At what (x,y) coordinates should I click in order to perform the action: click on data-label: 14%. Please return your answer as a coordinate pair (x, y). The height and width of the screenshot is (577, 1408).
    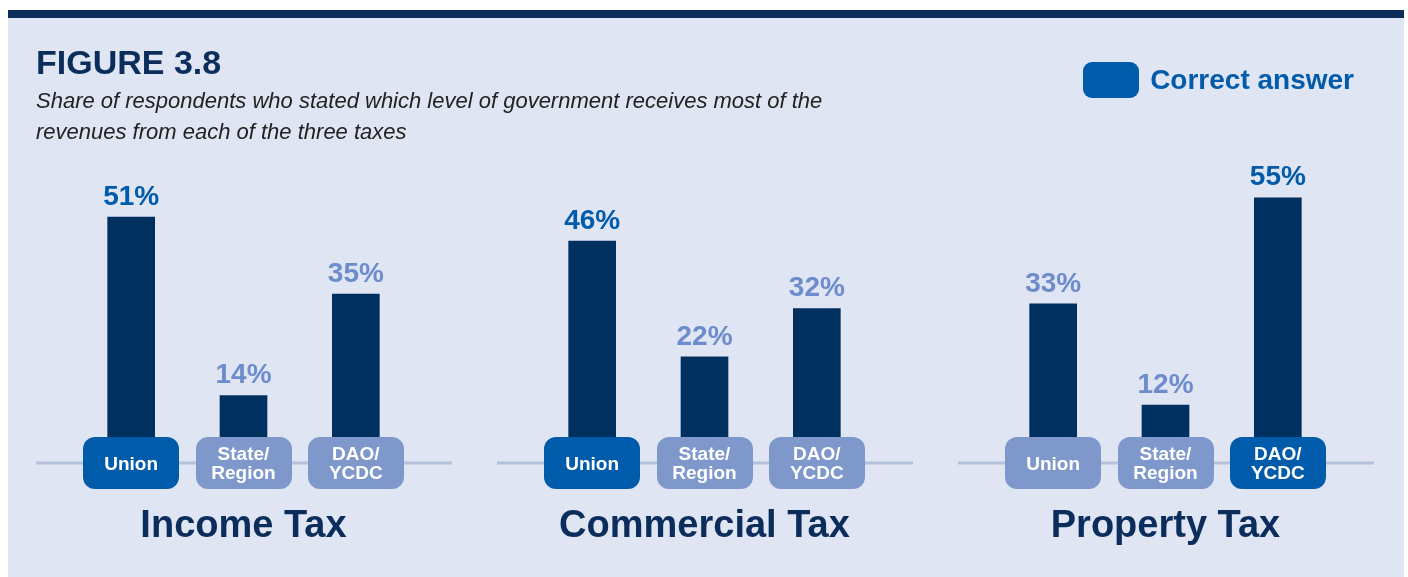
    Looking at the image, I should click on (243, 374).